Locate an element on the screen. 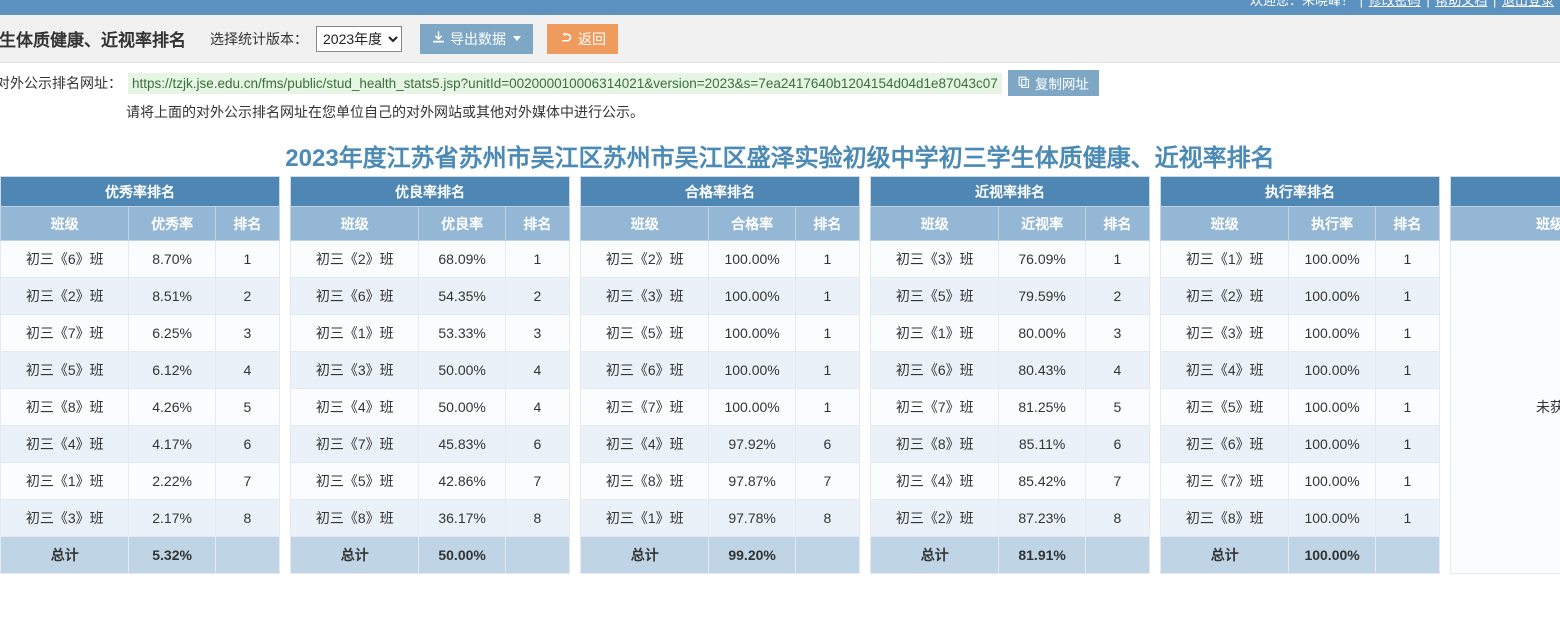 The height and width of the screenshot is (622, 1560). table-row: 初三《4》班 97.92% 6 is located at coordinates (720, 444).